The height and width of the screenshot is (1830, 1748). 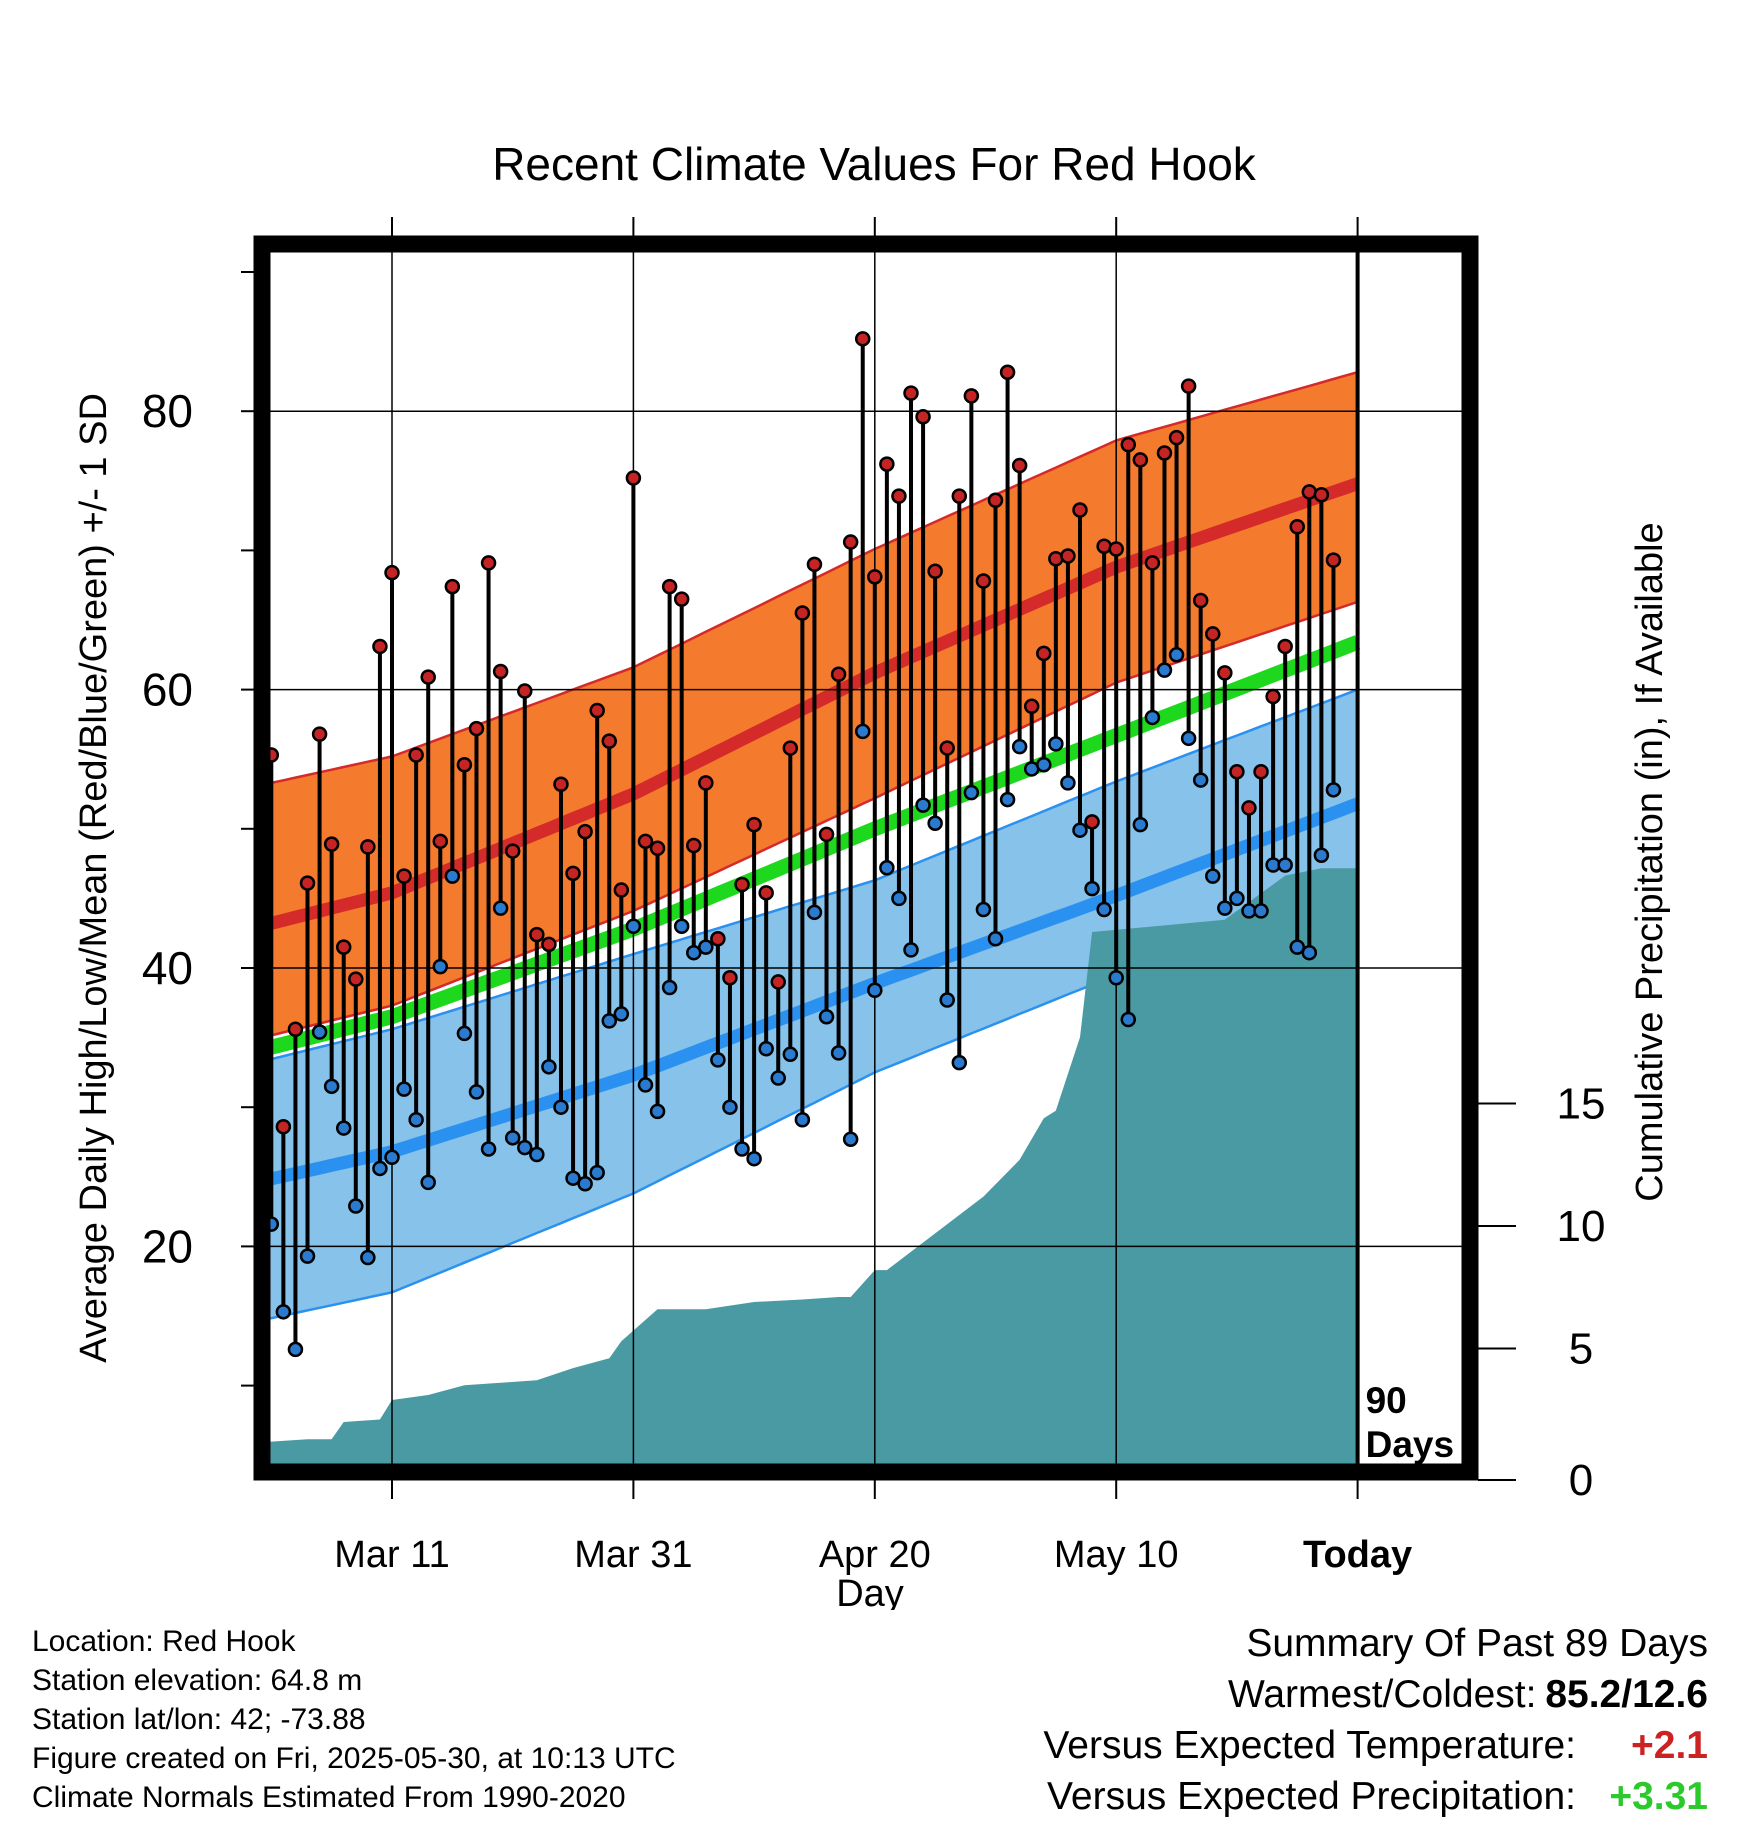 I want to click on location-text: Location: Red Hook, so click(x=164, y=1641).